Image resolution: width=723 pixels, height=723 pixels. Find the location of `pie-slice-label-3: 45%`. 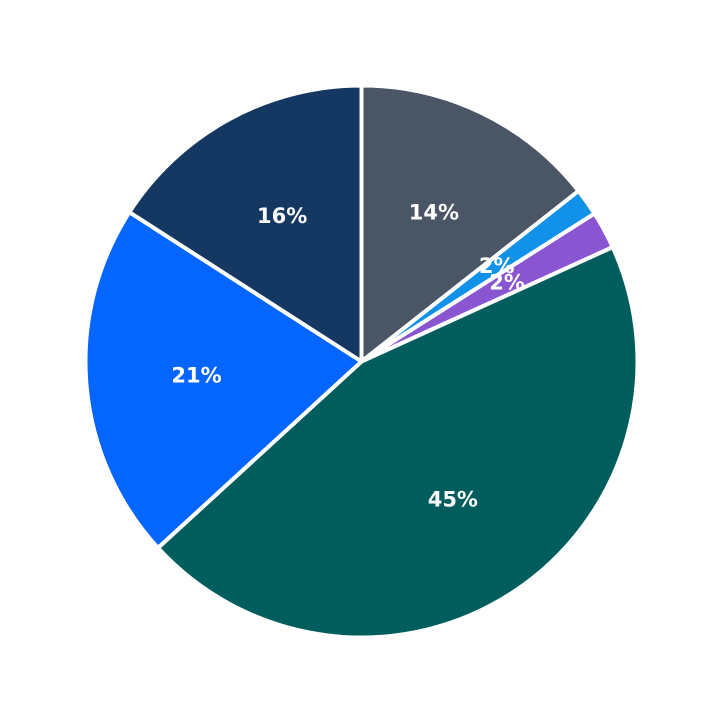

pie-slice-label-3: 45% is located at coordinates (453, 500).